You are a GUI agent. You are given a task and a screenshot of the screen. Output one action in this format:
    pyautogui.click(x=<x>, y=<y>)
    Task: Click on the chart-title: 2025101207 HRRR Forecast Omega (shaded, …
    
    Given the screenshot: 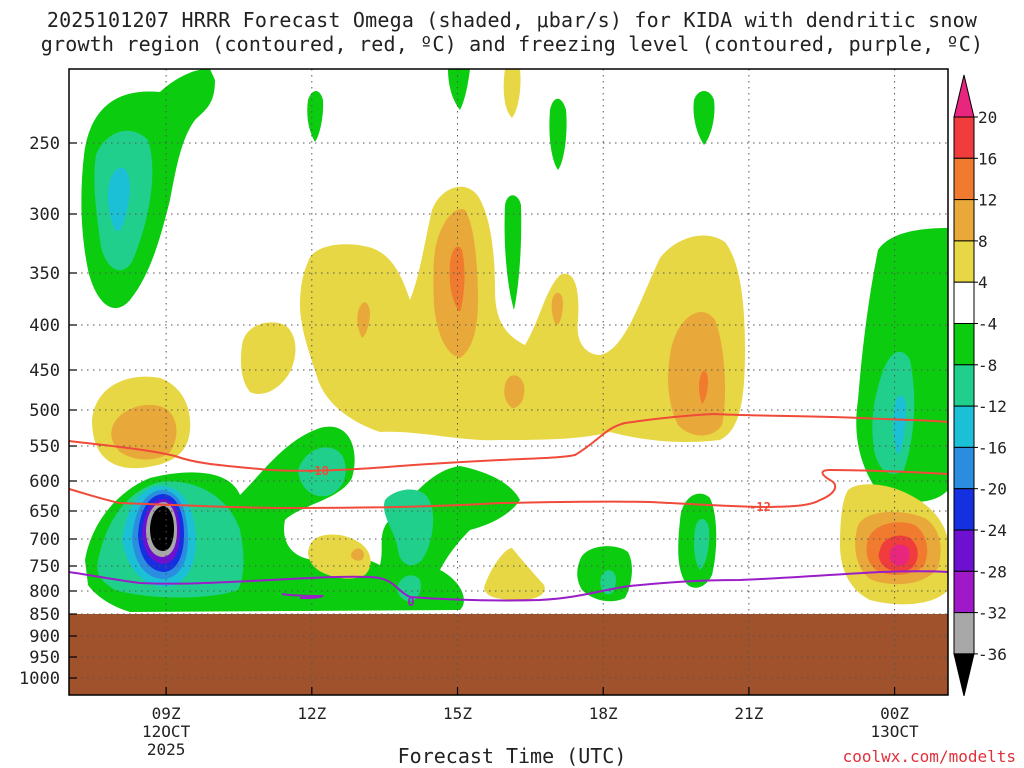 What is the action you would take?
    pyautogui.click(x=512, y=32)
    